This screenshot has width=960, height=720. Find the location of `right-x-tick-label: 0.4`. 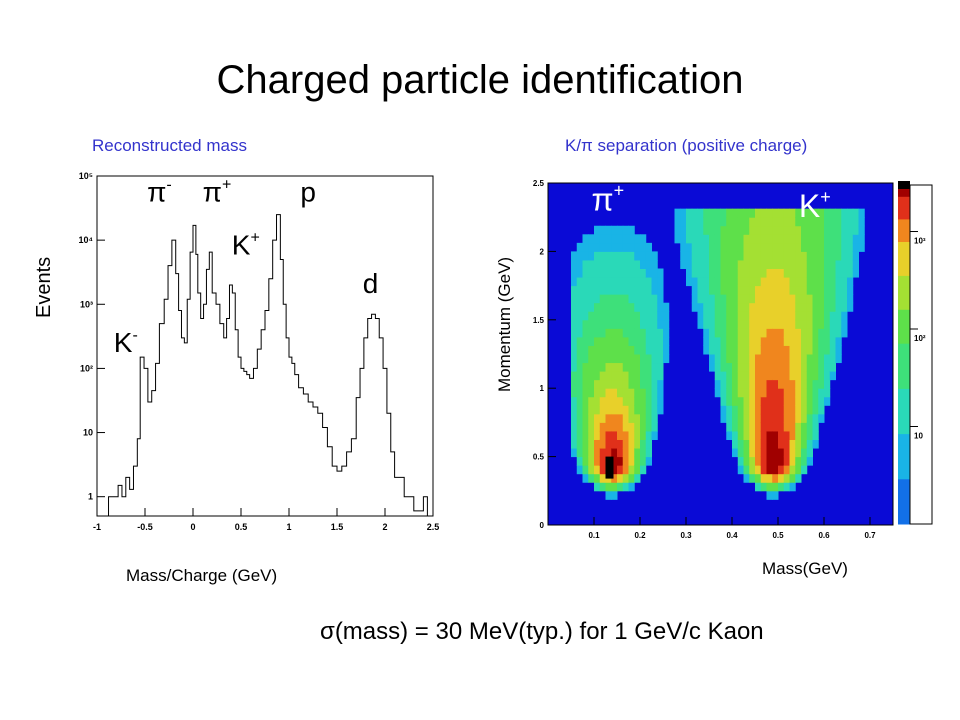

right-x-tick-label: 0.4 is located at coordinates (732, 535).